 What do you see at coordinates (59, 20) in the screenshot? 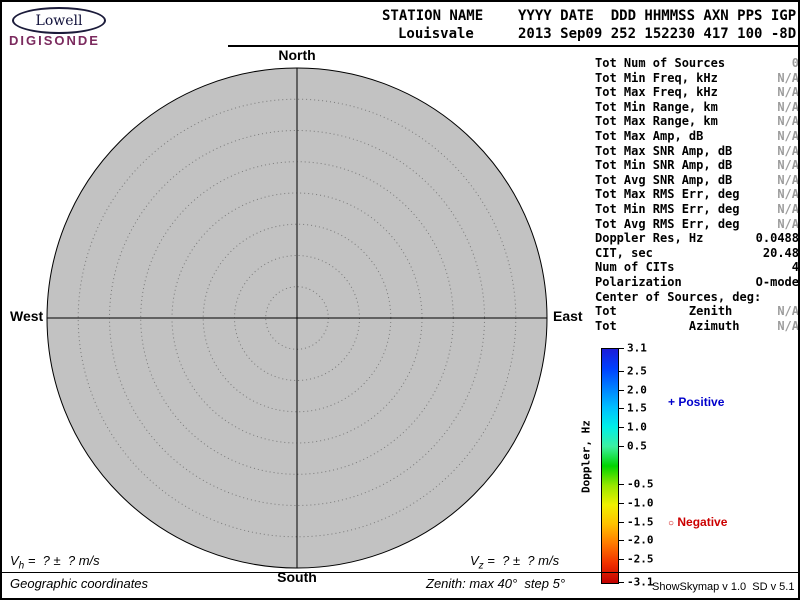
I see `lowell-logo-oval: Lowell` at bounding box center [59, 20].